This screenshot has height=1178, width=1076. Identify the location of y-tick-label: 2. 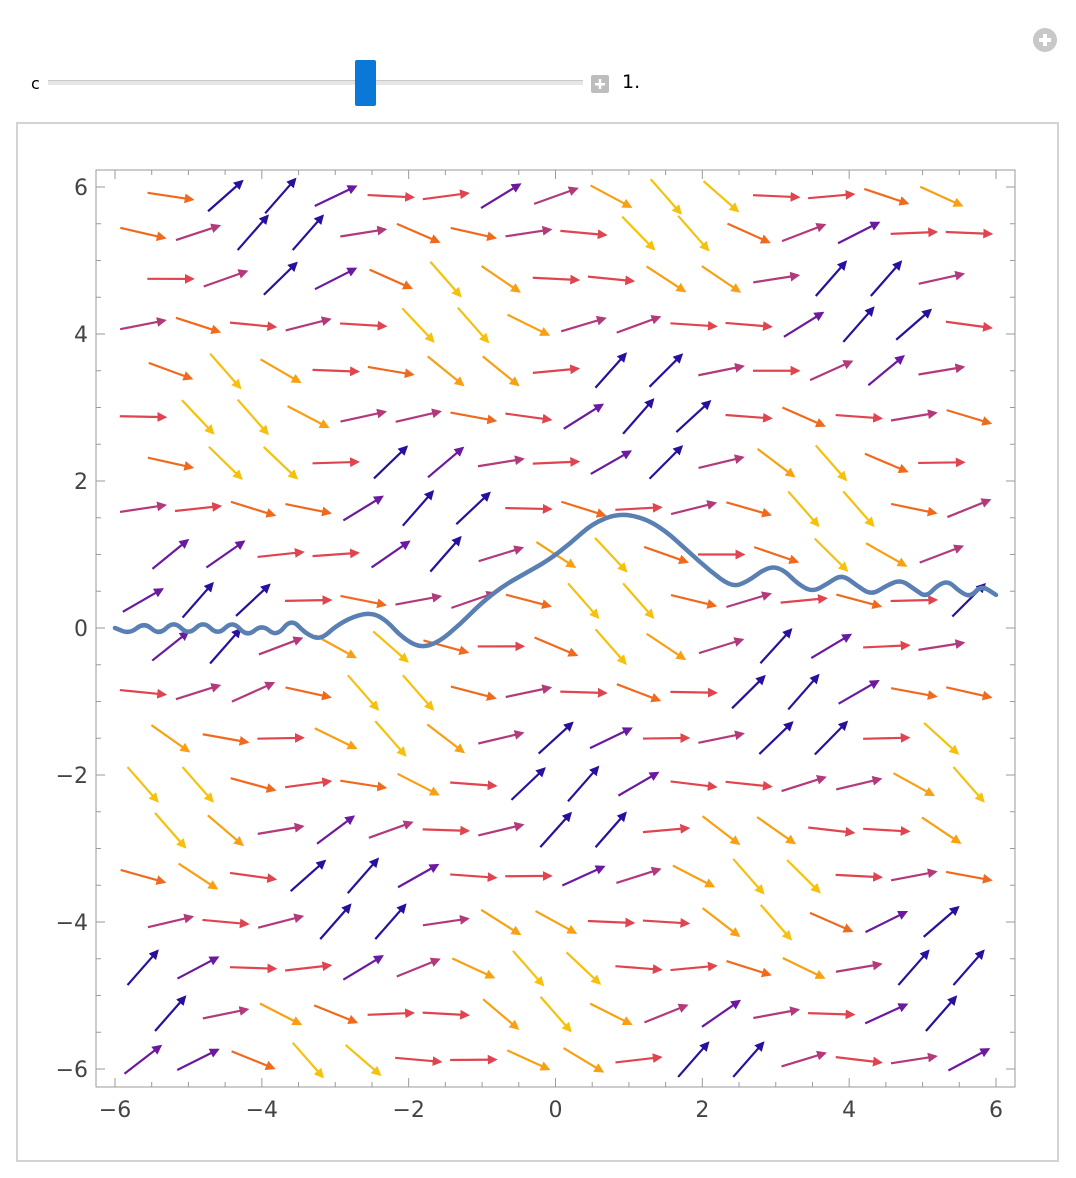
(81, 482).